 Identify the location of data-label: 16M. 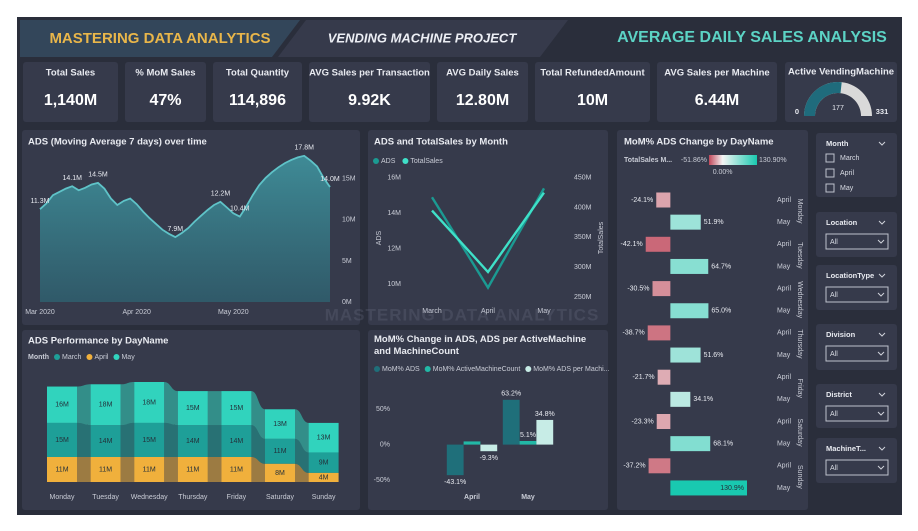
(62, 405).